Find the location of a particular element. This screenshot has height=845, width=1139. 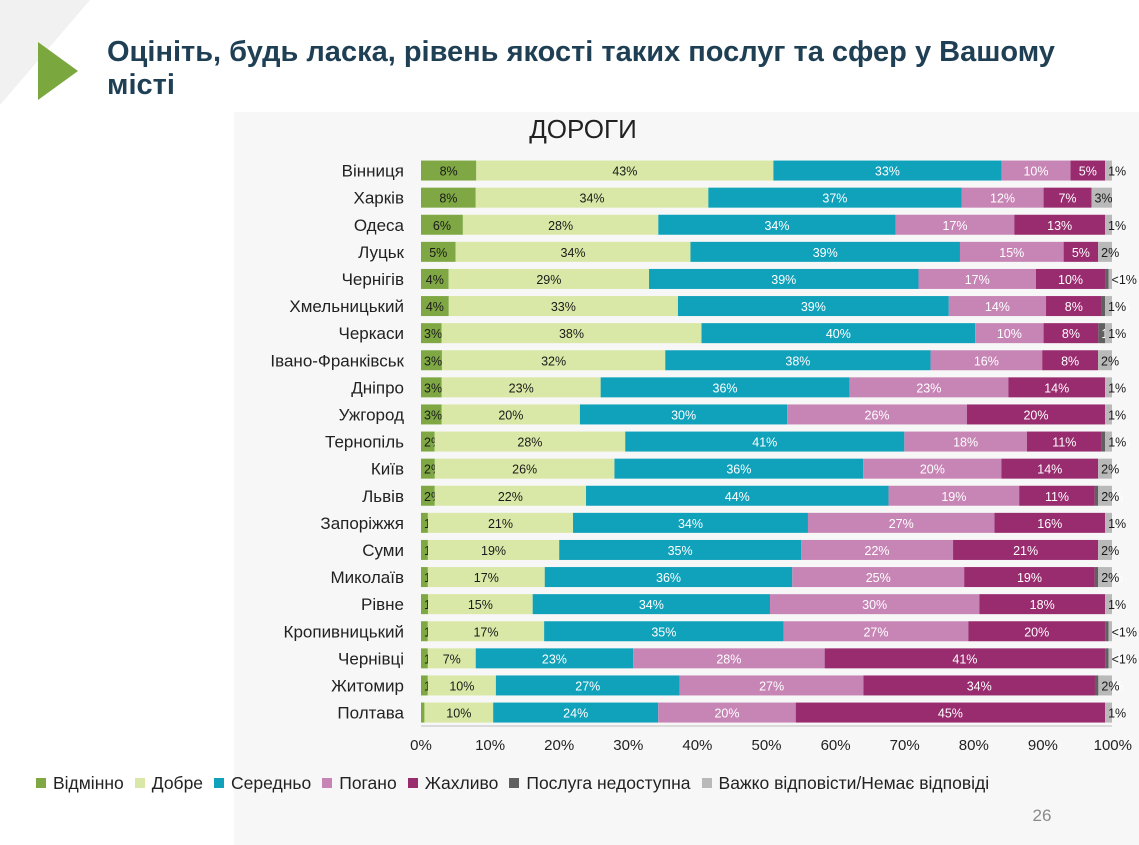

data-label: 45% is located at coordinates (950, 714).